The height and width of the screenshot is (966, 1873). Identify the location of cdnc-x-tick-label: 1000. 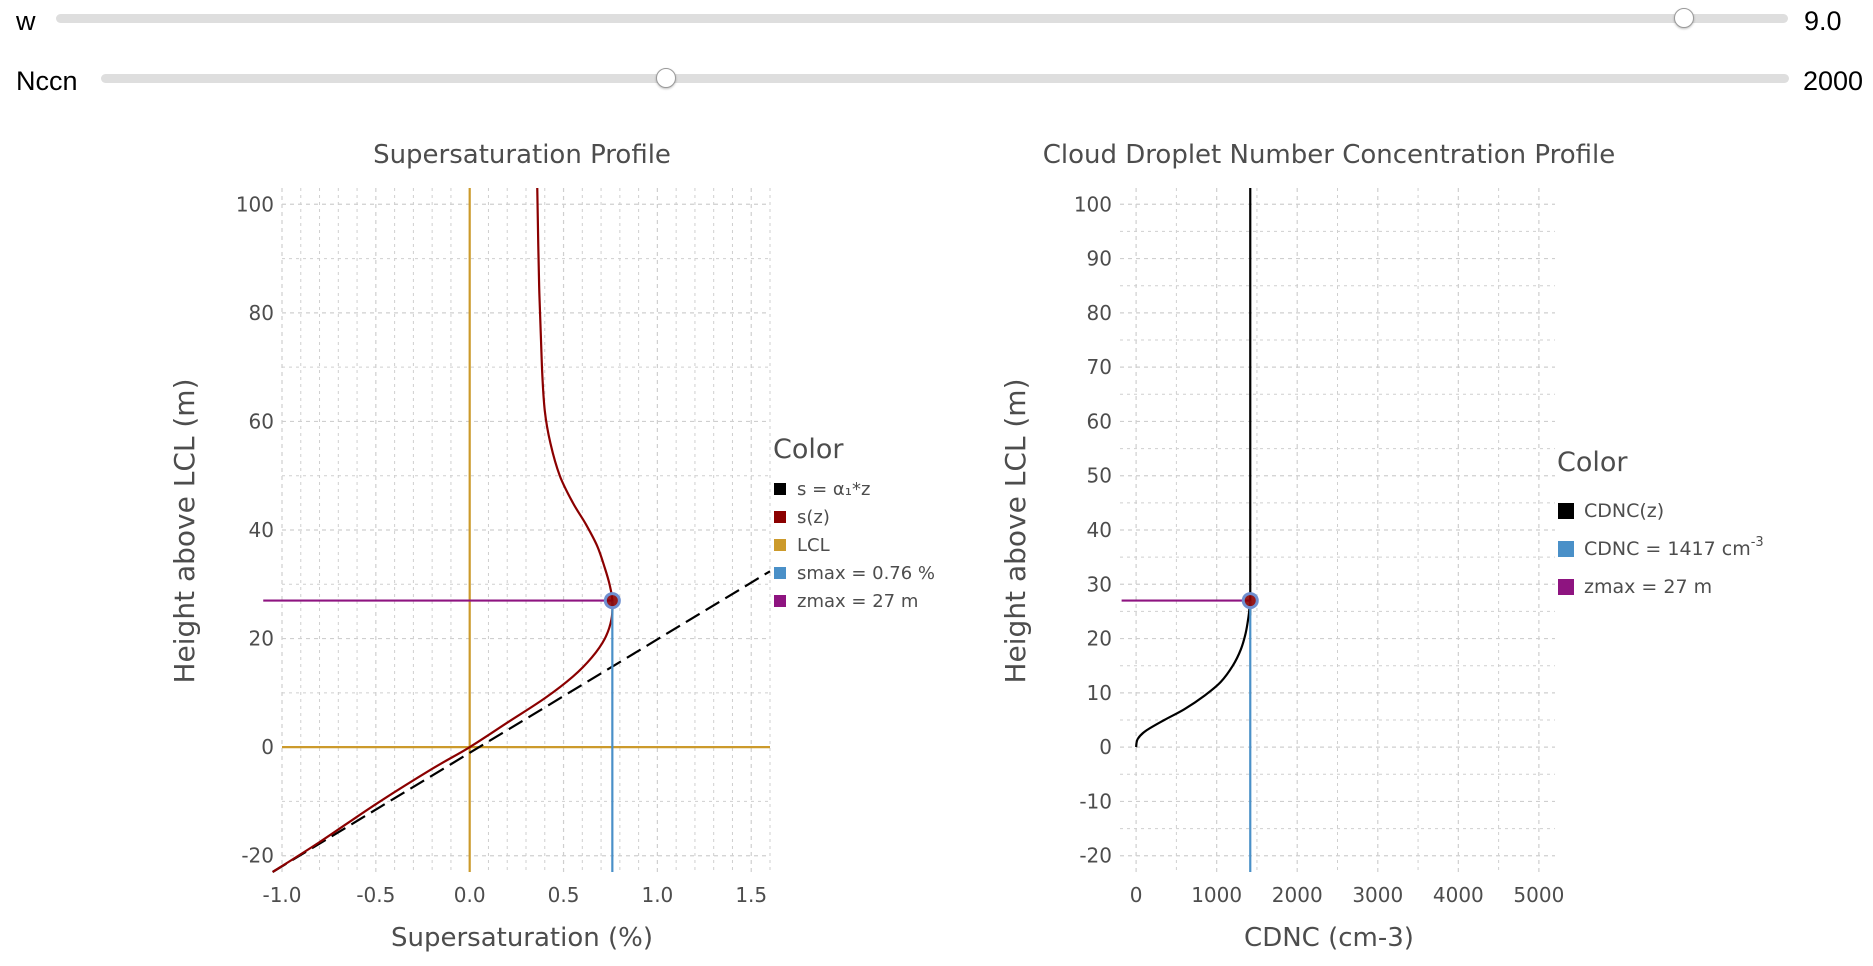
(1216, 895).